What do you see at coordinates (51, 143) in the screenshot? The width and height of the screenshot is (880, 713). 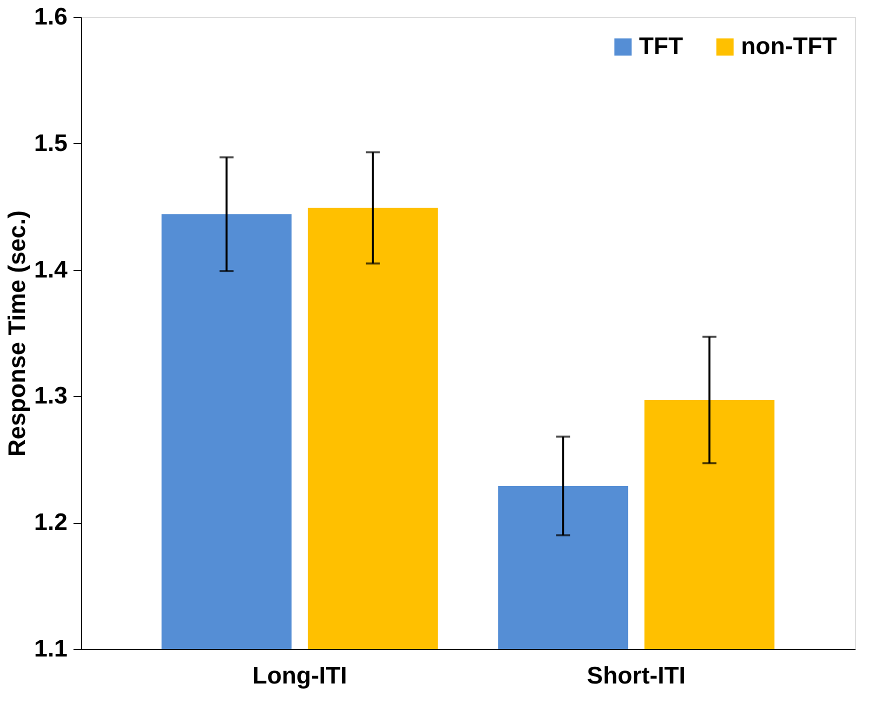 I see `y-tick-label: 1.5` at bounding box center [51, 143].